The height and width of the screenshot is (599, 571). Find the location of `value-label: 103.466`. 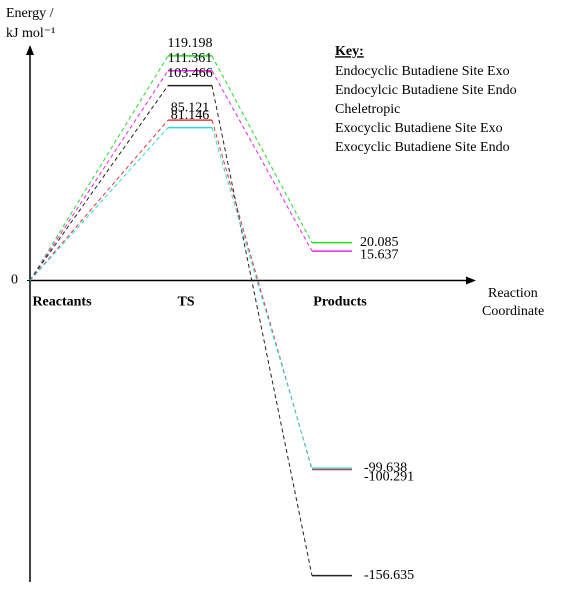

value-label: 103.466 is located at coordinates (190, 73).